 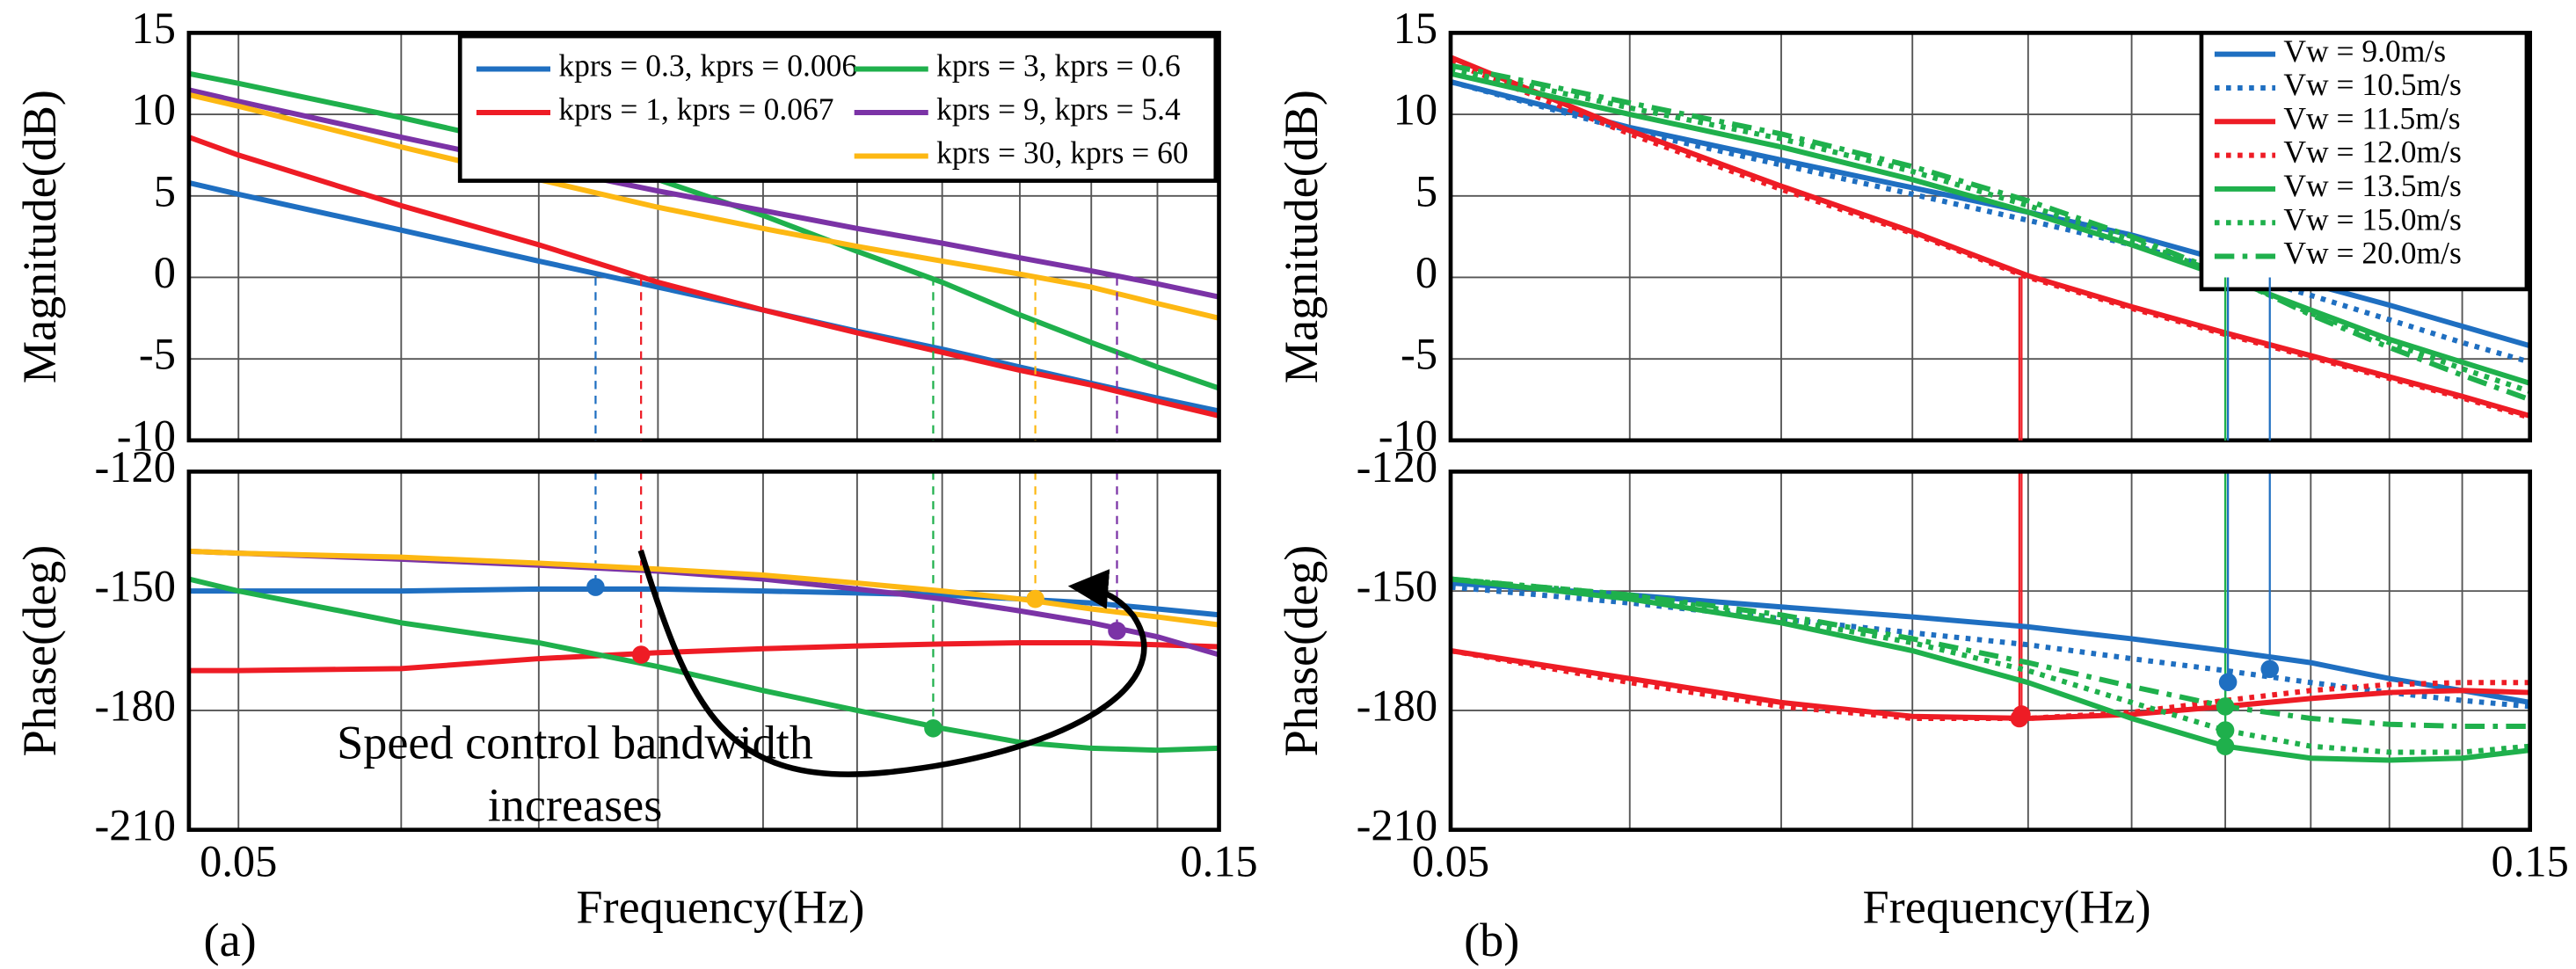 What do you see at coordinates (2372, 185) in the screenshot?
I see `legend-label: Vw = 13.5m/s` at bounding box center [2372, 185].